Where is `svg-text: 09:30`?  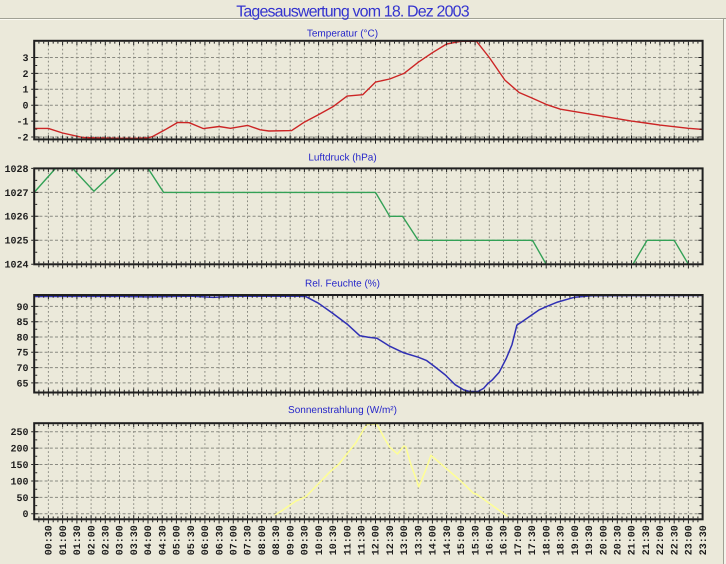
svg-text: 09:30 is located at coordinates (306, 540).